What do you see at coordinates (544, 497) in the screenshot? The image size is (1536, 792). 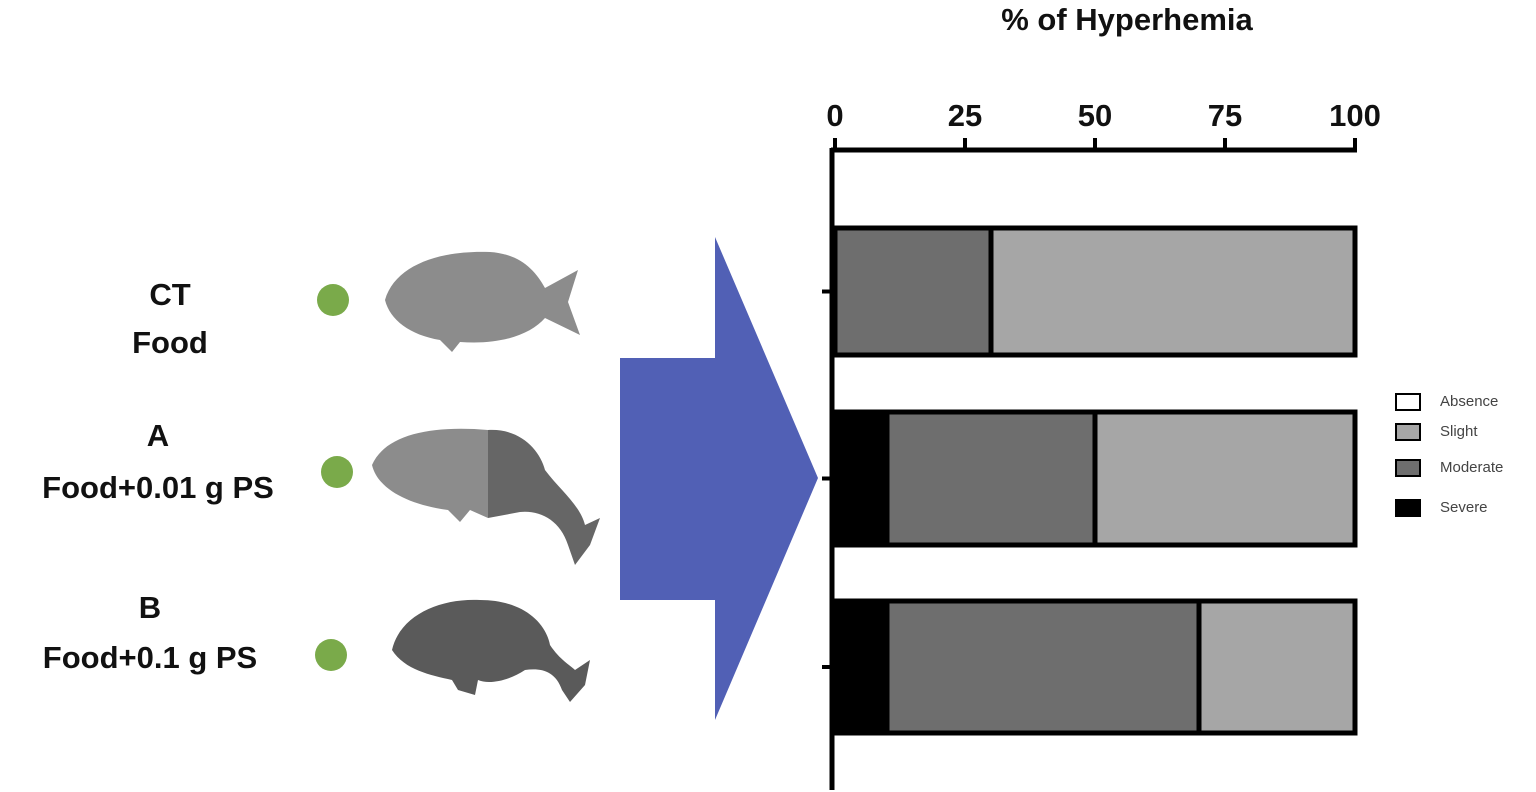 I see `fish-a-back` at bounding box center [544, 497].